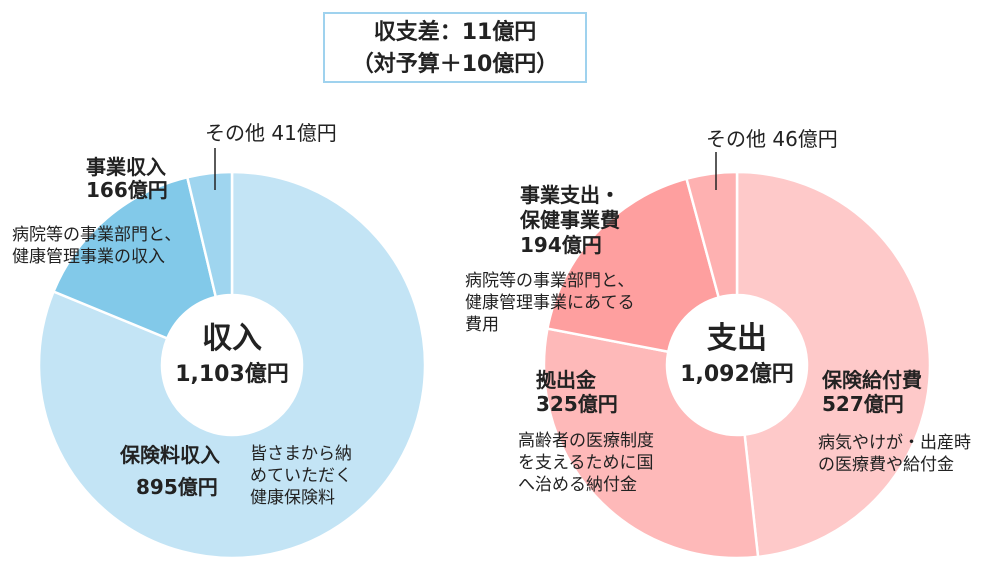  What do you see at coordinates (577, 404) in the screenshot?
I see `expense-slice1-value: 325億円` at bounding box center [577, 404].